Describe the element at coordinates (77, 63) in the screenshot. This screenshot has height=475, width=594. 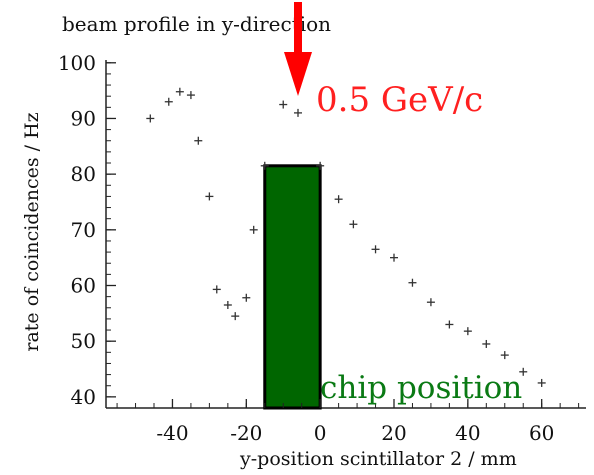
I see `y-tick-label: 100` at that location.